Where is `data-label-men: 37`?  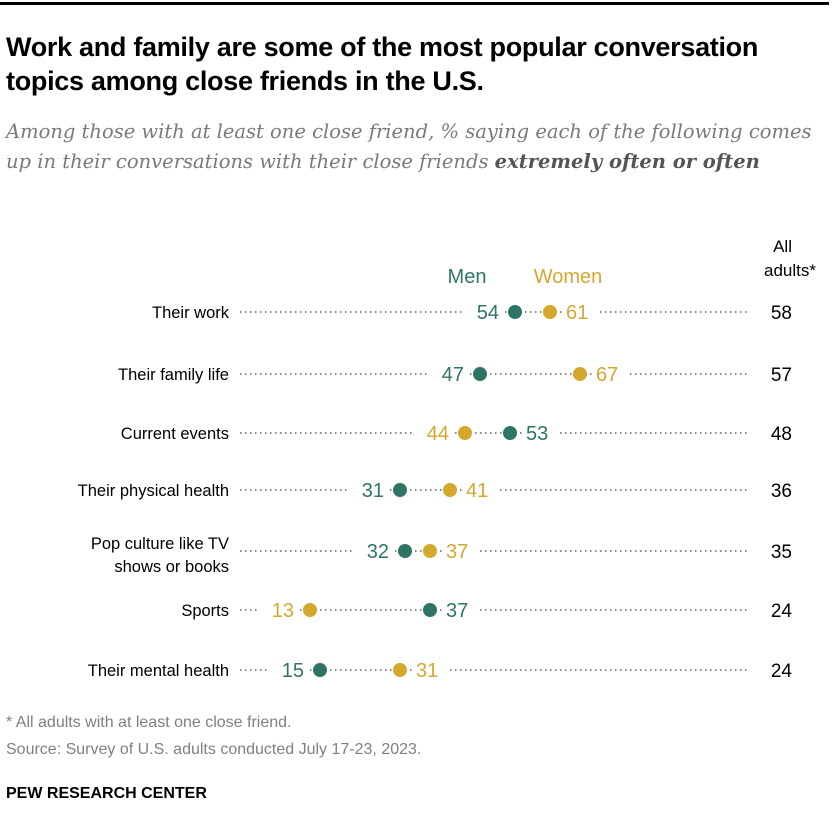 data-label-men: 37 is located at coordinates (457, 611).